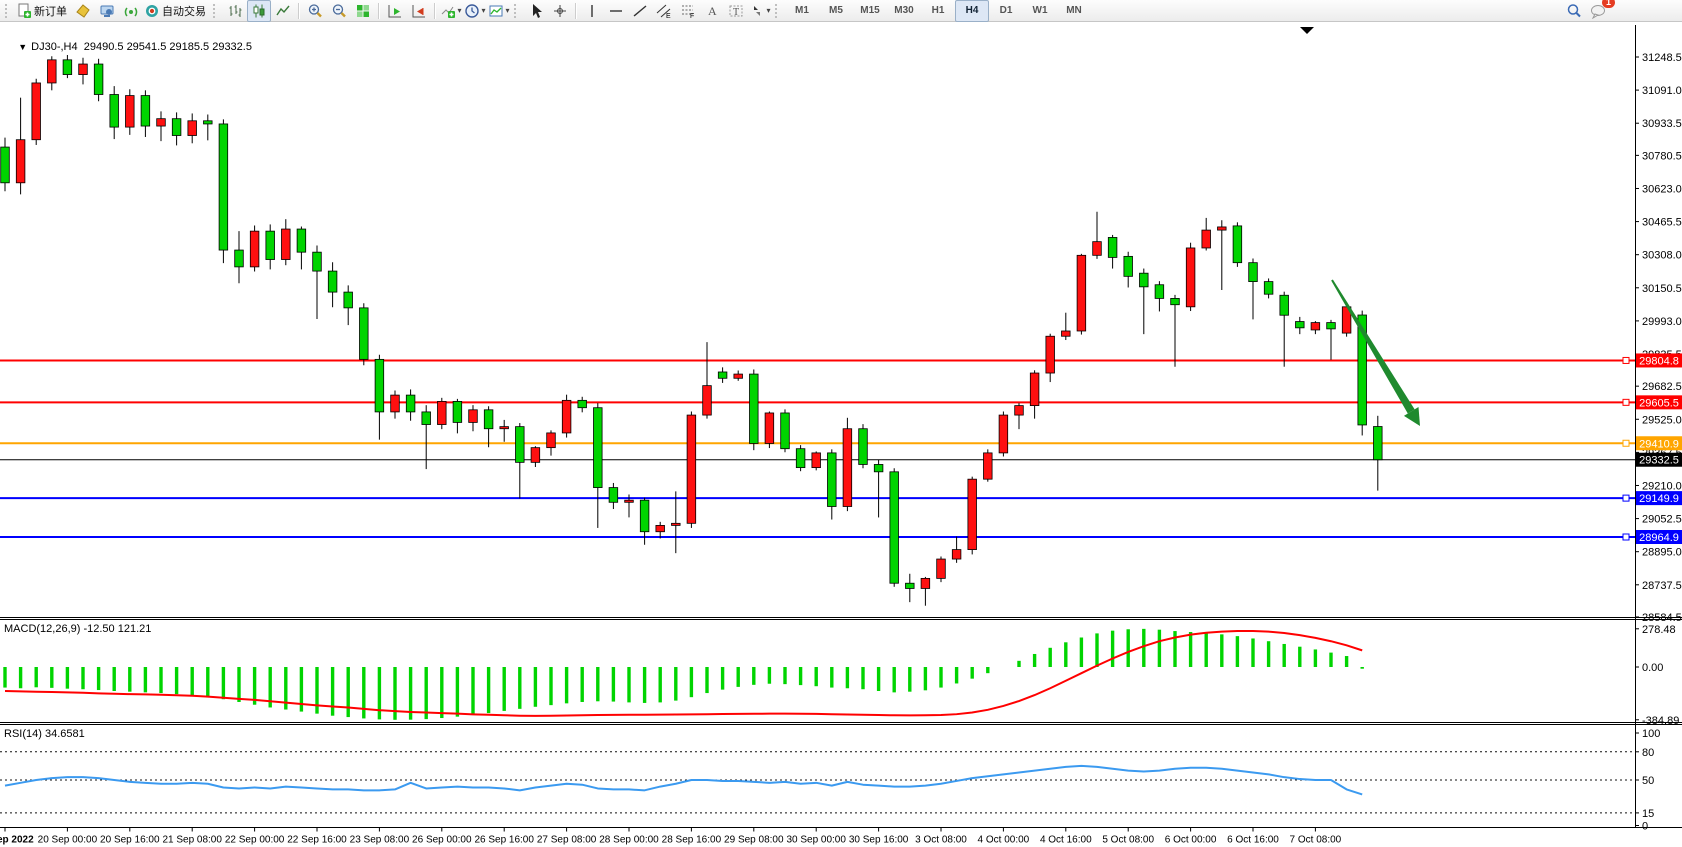 Image resolution: width=1682 pixels, height=847 pixels. Describe the element at coordinates (1662, 256) in the screenshot. I see `price-axis-tick-label: 30308.0` at that location.